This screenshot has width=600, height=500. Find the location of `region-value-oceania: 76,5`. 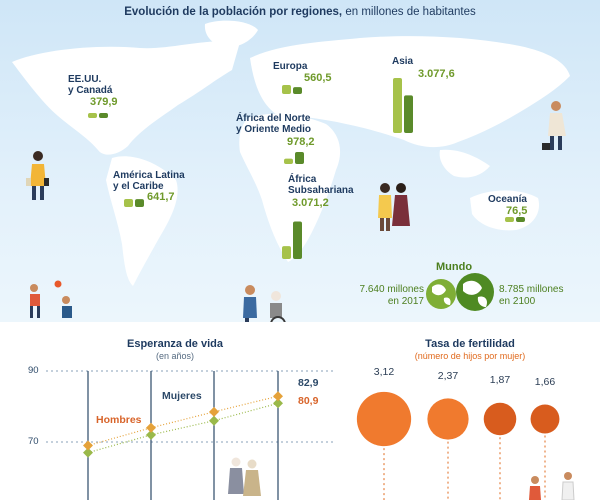

region-value-oceania: 76,5 is located at coordinates (517, 211).